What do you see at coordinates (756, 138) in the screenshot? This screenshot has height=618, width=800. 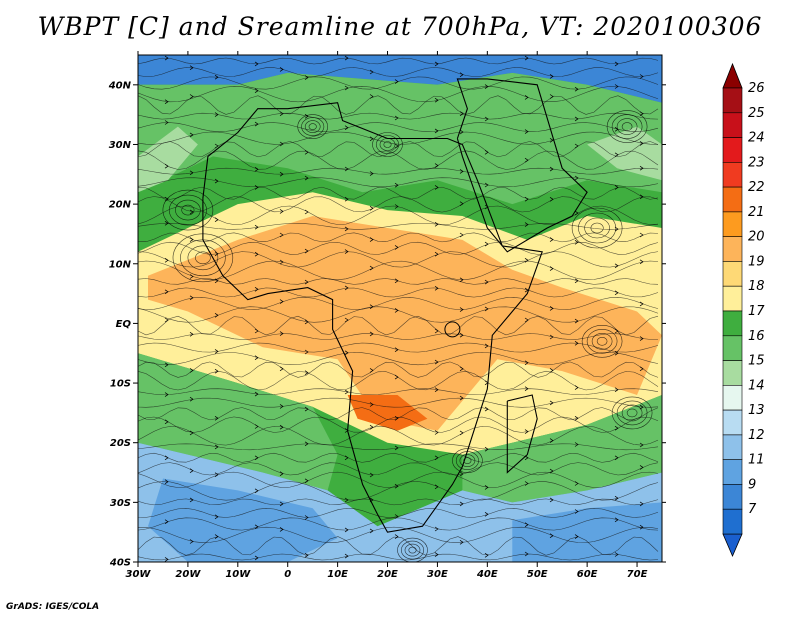 I see `colorbar-label: 24` at bounding box center [756, 138].